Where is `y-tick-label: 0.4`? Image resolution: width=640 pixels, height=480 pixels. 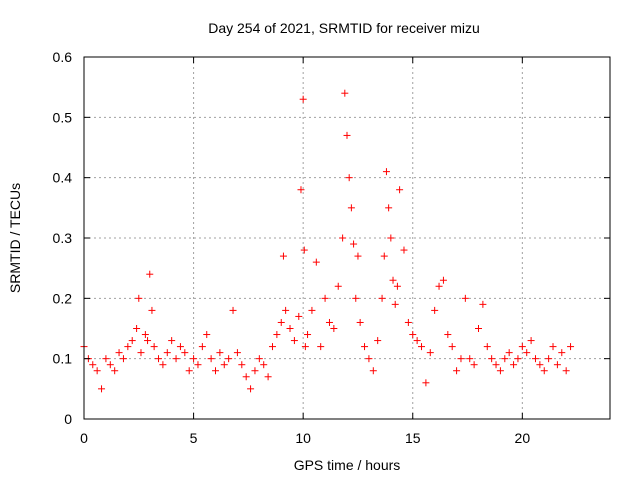
y-tick-label: 0.4 is located at coordinates (63, 178).